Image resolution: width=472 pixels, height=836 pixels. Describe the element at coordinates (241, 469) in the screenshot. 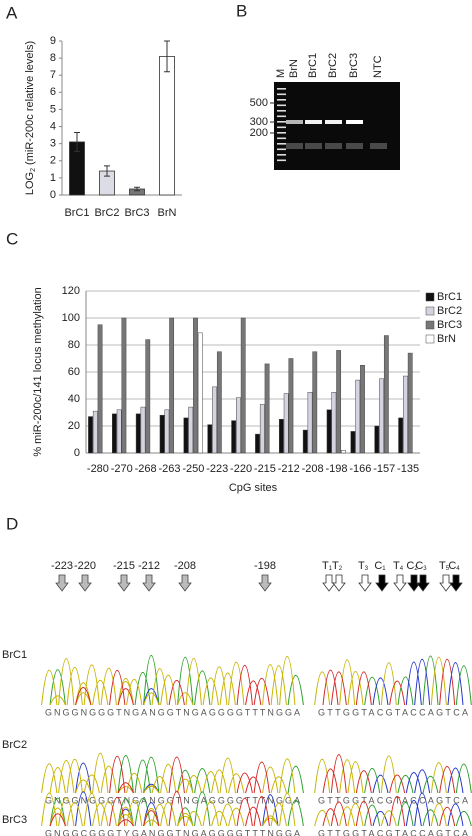

I see `x-tick-label: -220` at that location.